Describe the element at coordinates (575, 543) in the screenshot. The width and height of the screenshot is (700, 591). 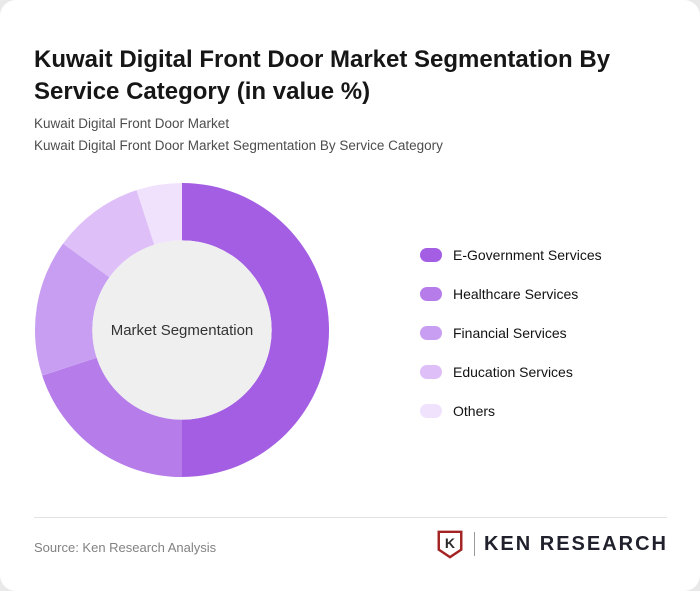
I see `logo-text: KEN RESEARCH` at that location.